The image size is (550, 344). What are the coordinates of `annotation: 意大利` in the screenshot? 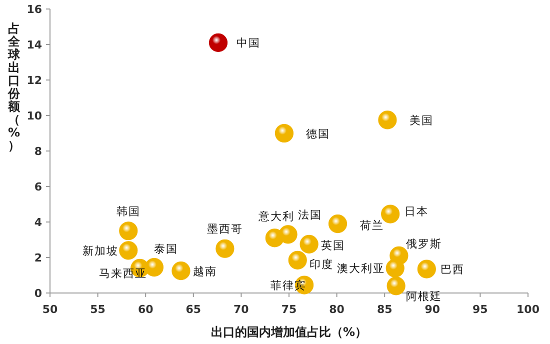 It's located at (276, 216).